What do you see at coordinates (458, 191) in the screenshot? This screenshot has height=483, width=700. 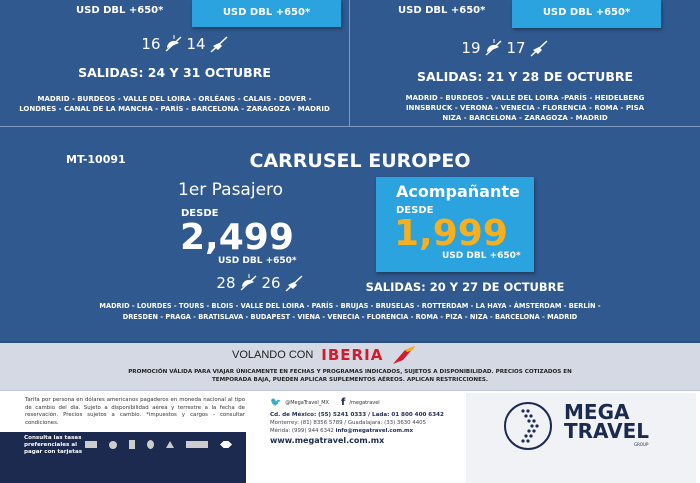 I see `companion-label: Acompañante` at bounding box center [458, 191].